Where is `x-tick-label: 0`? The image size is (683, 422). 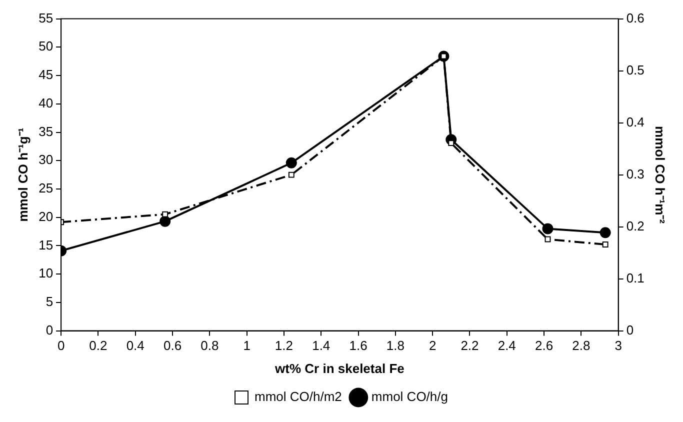
x-tick-label: 0 is located at coordinates (61, 346).